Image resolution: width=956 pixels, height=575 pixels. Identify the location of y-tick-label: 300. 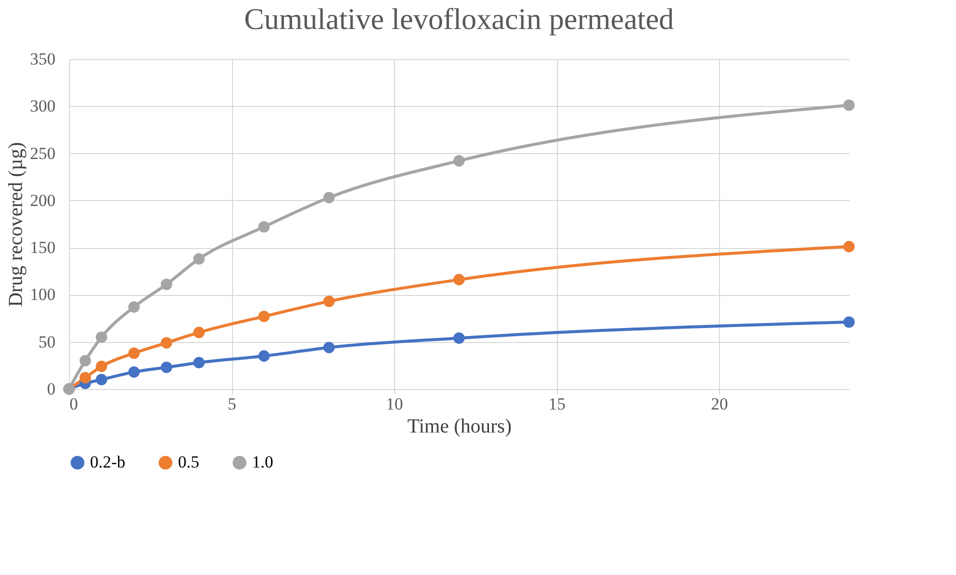
(43, 106).